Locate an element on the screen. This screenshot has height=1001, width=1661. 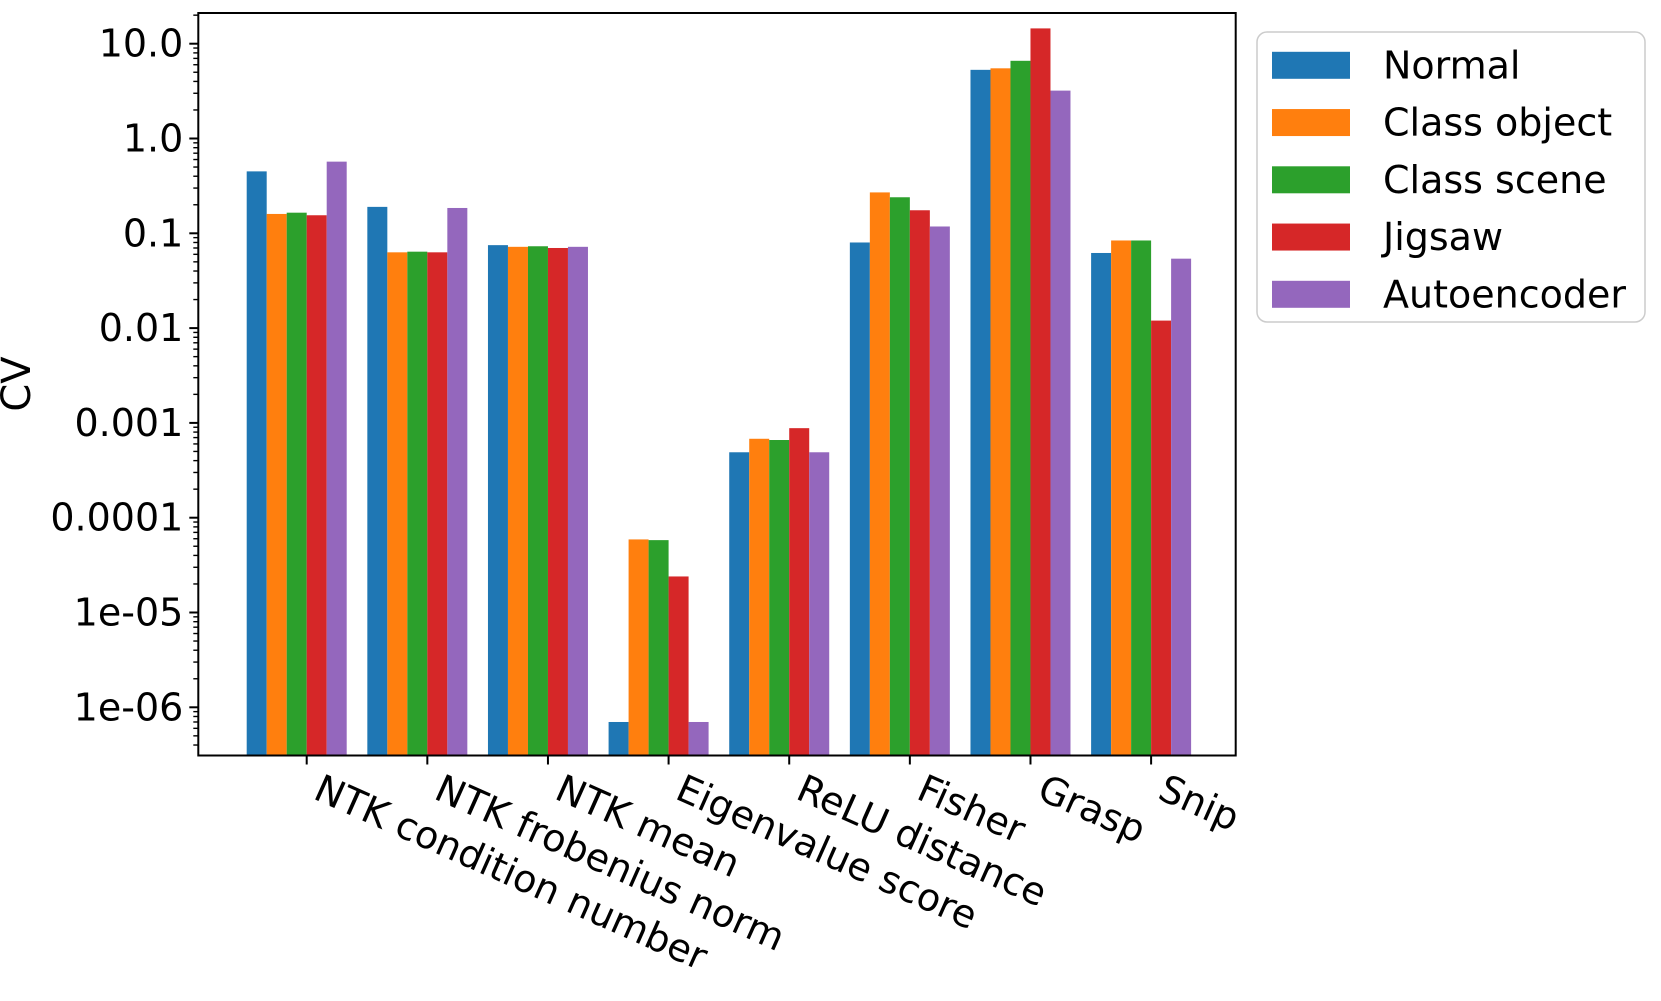
bar-class-scene-cat6 is located at coordinates (899, 476).